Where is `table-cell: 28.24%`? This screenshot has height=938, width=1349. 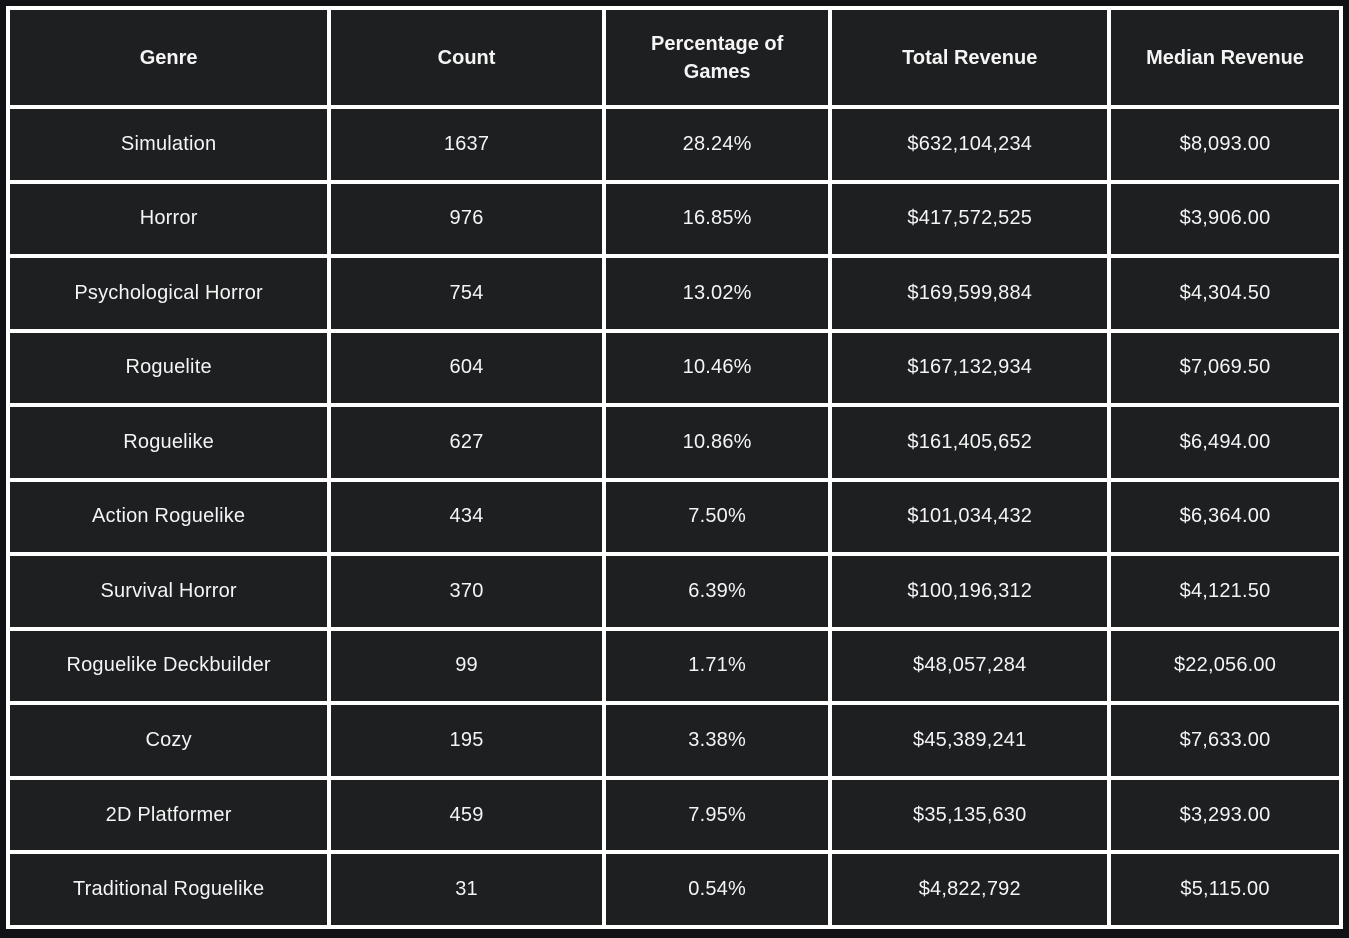 table-cell: 28.24% is located at coordinates (717, 144).